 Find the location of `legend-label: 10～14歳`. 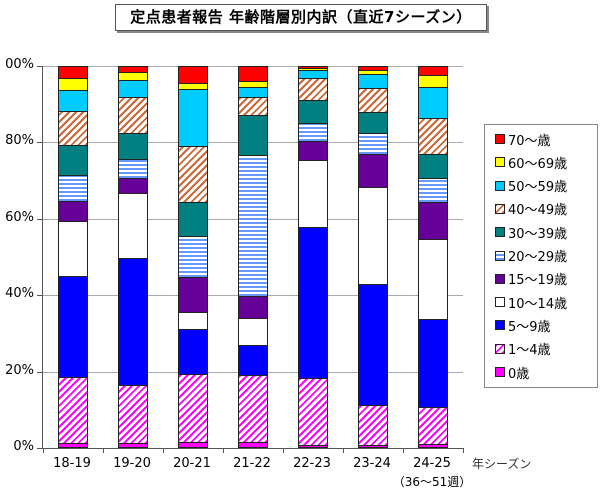

legend-label: 10～14歳 is located at coordinates (538, 304).